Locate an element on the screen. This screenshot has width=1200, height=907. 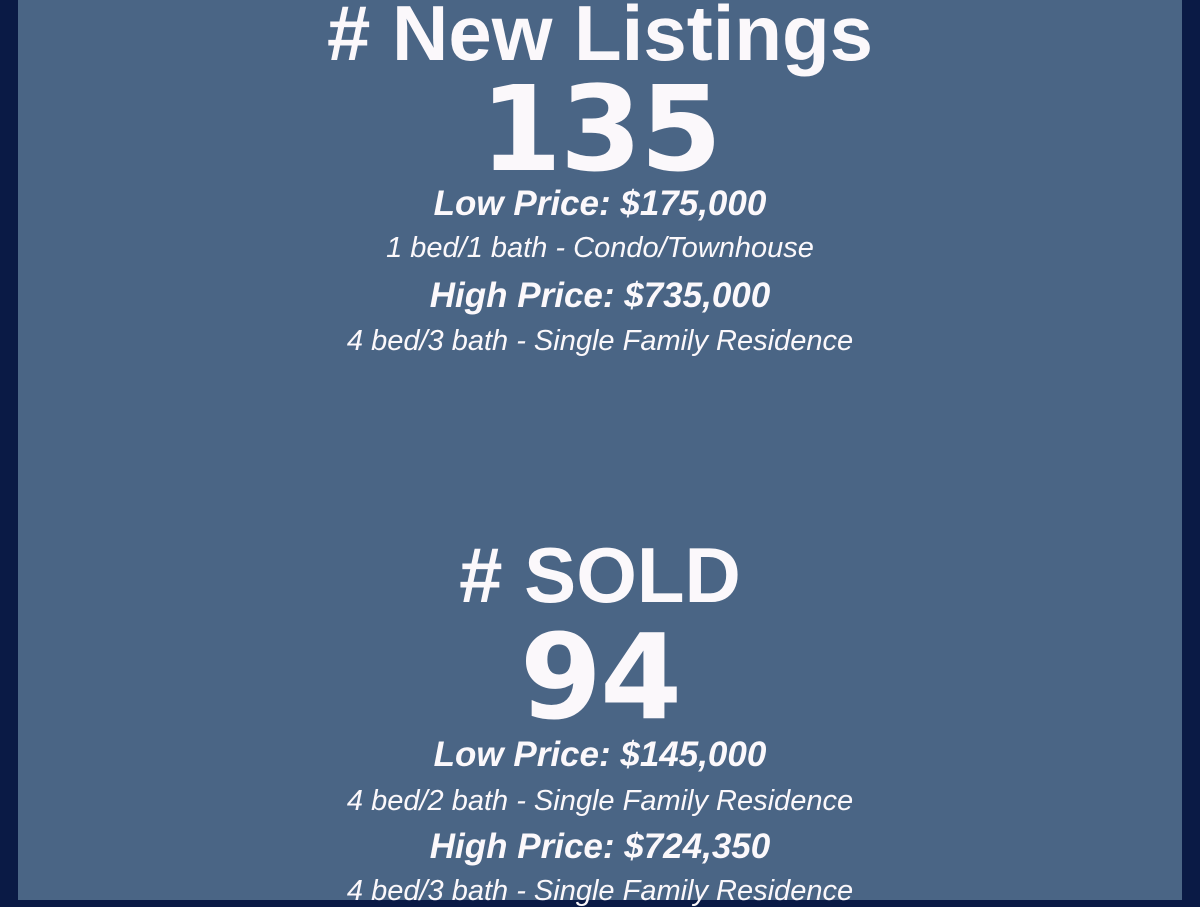
new-listings-count: 135 is located at coordinates (600, 129).